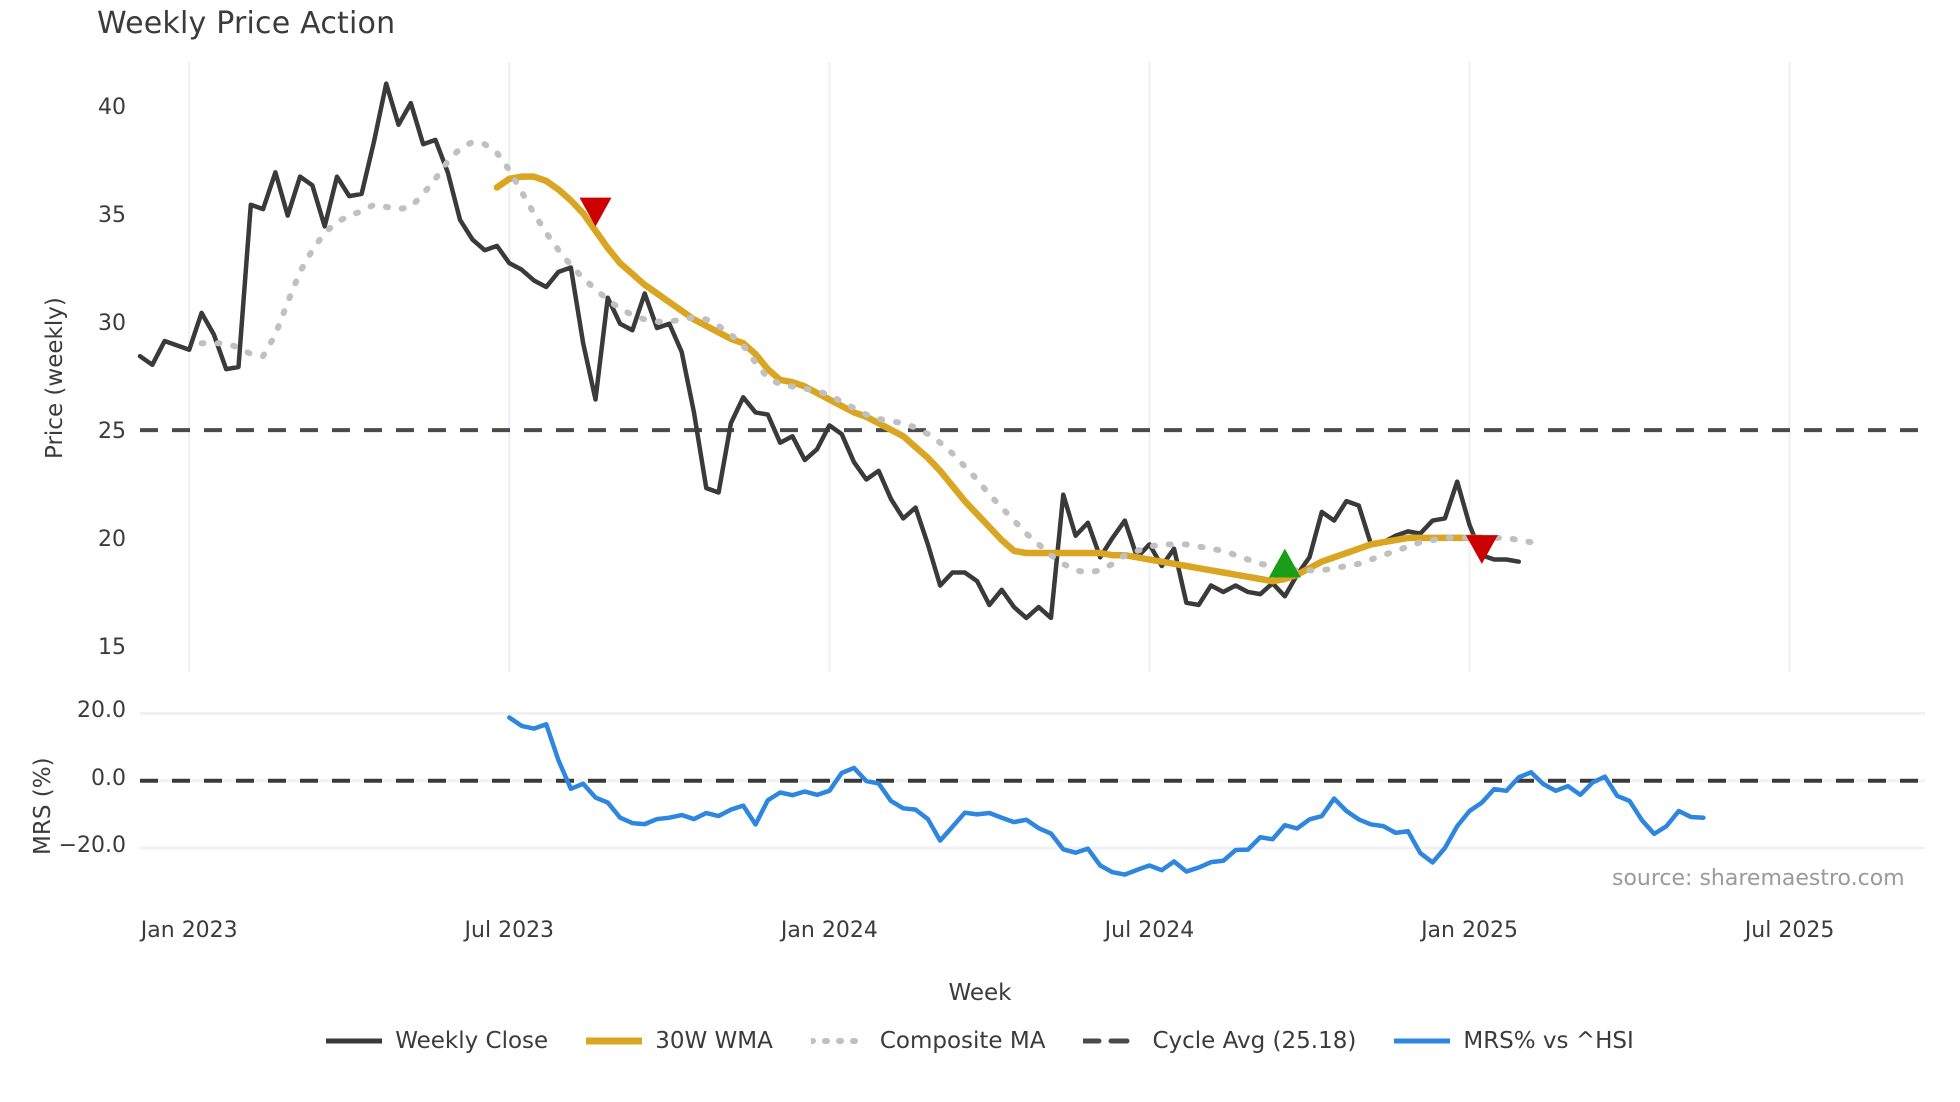 This screenshot has width=1960, height=1102. What do you see at coordinates (189, 930) in the screenshot?
I see `x-tick: Jan 2023` at bounding box center [189, 930].